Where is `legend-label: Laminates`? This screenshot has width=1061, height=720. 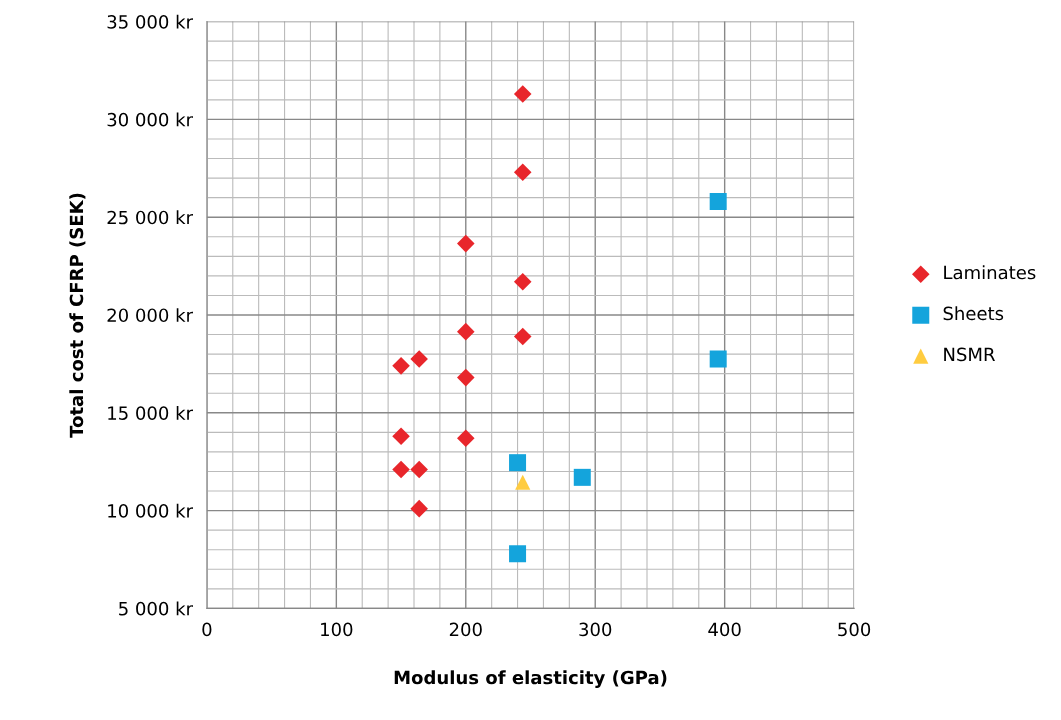 legend-label: Laminates is located at coordinates (990, 272).